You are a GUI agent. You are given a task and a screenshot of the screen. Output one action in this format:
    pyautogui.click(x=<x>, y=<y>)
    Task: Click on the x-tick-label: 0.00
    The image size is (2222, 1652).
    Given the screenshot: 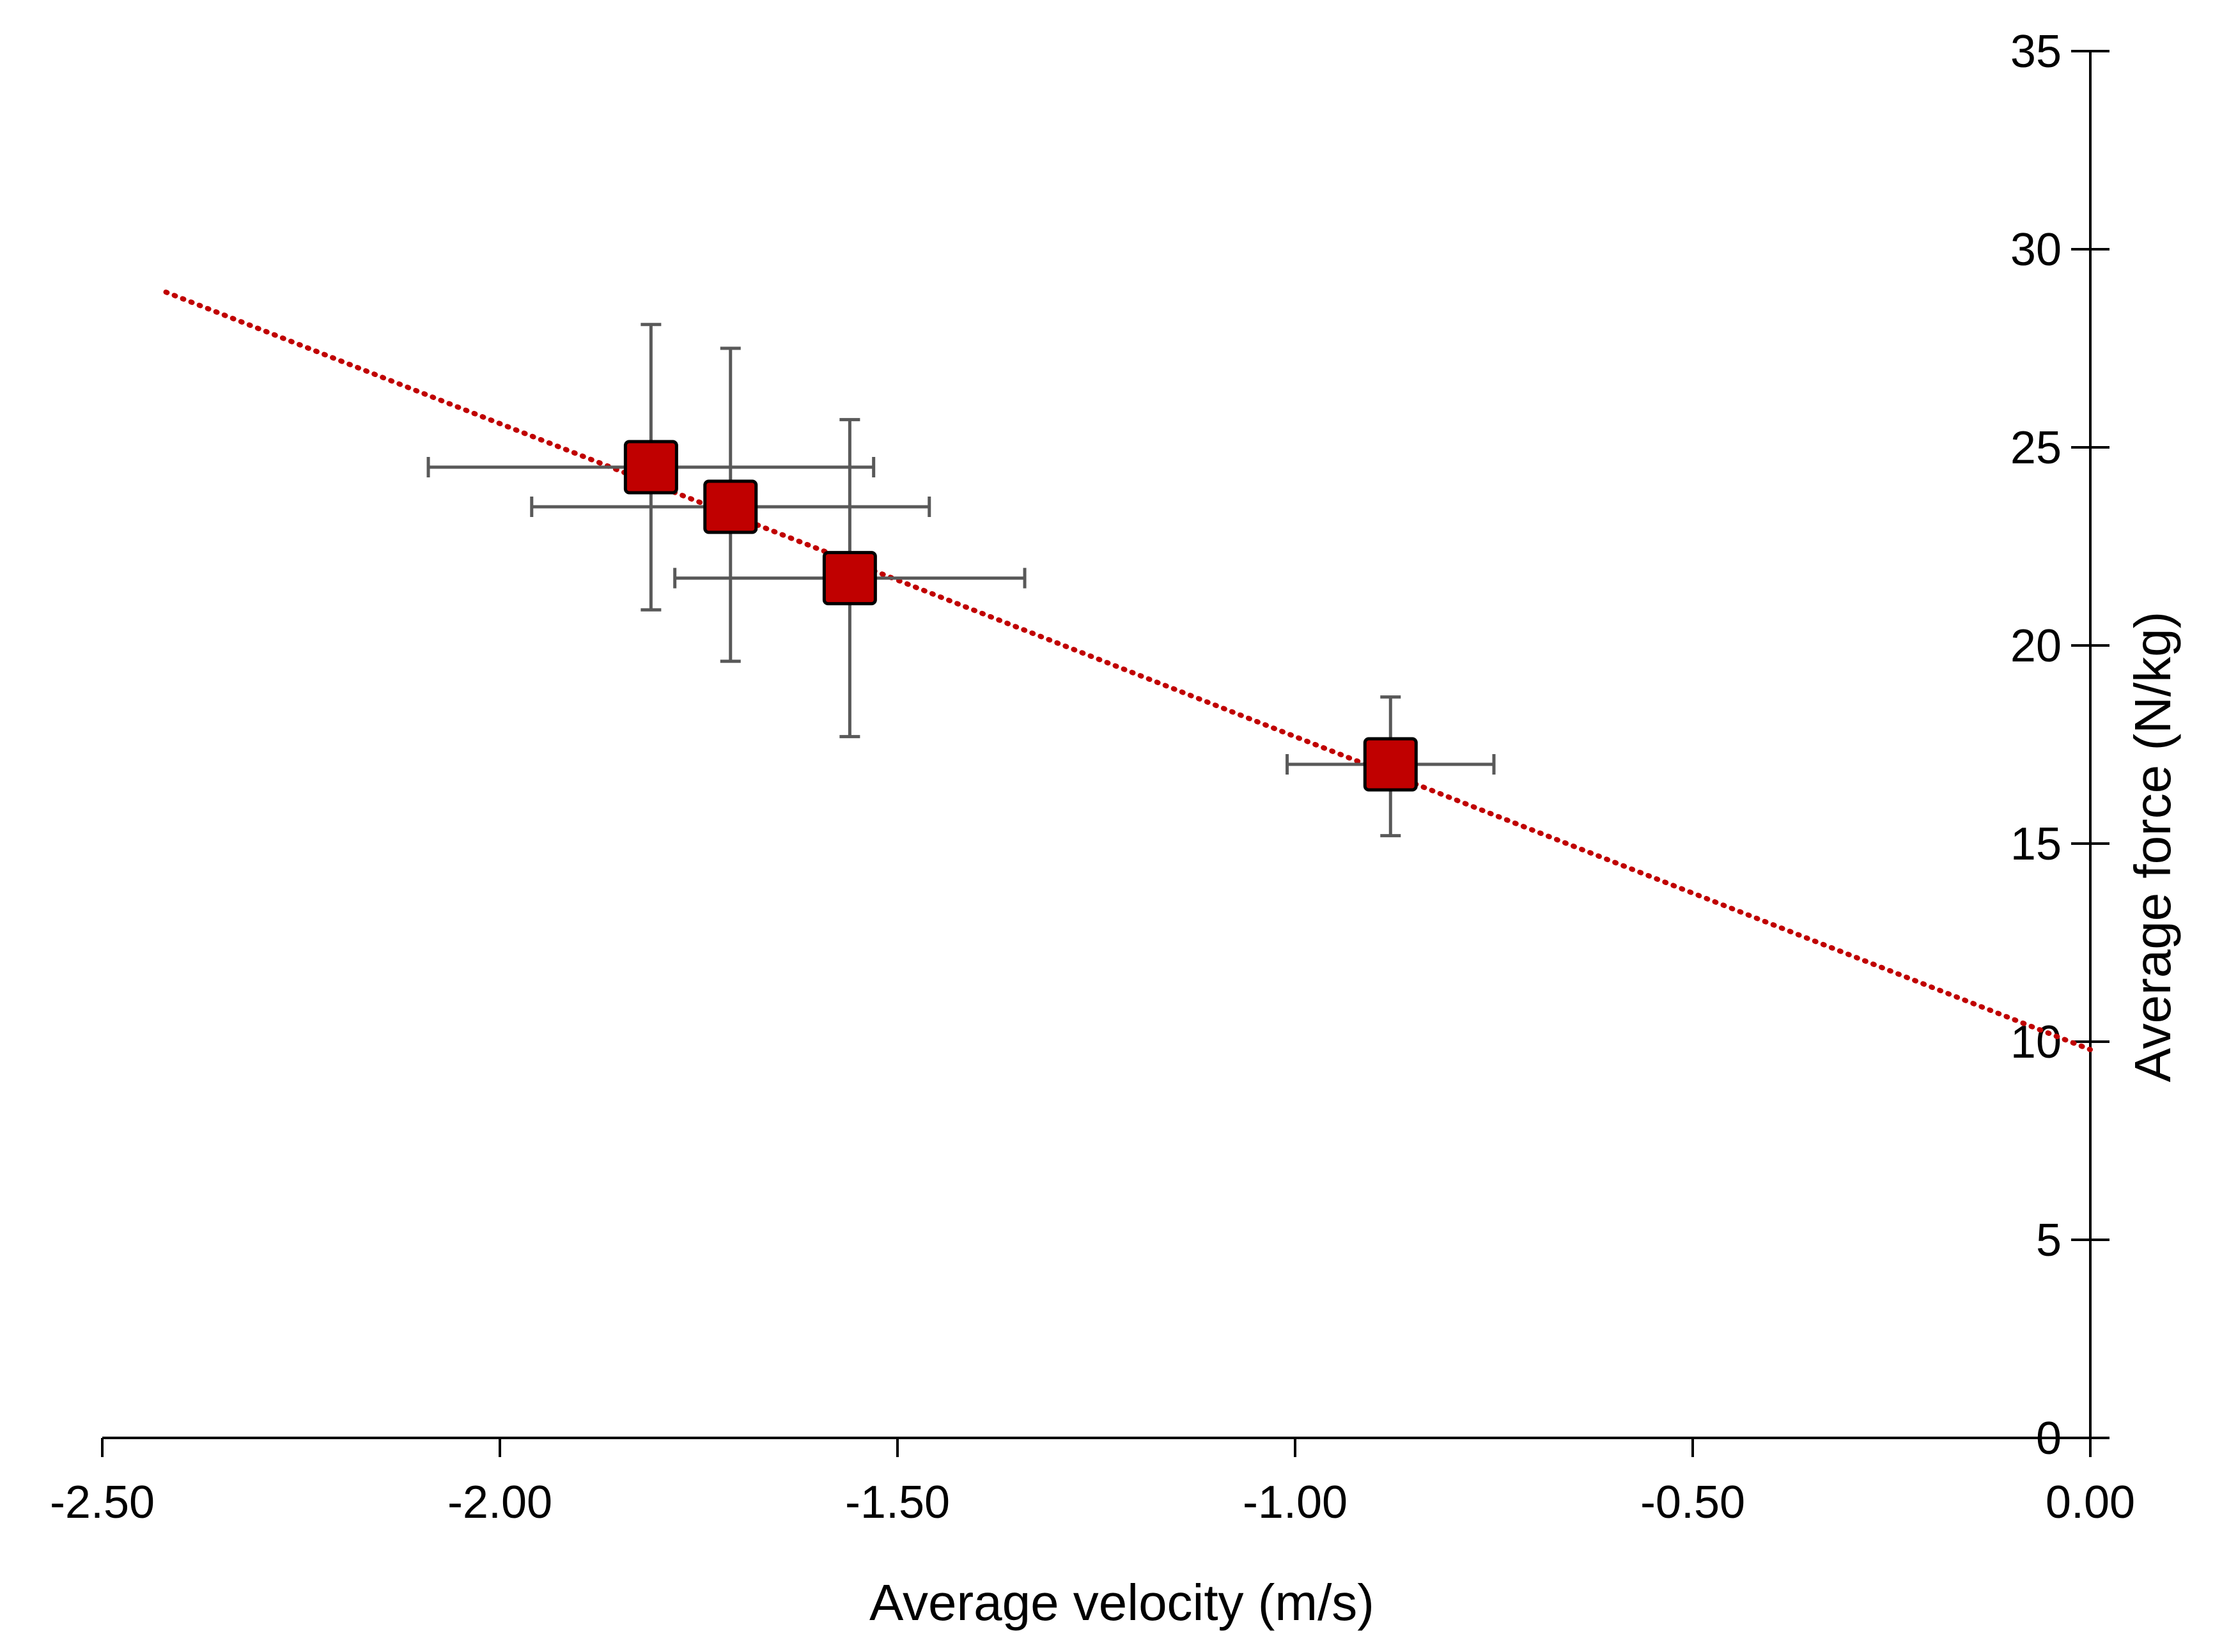 What is the action you would take?
    pyautogui.click(x=2090, y=1502)
    